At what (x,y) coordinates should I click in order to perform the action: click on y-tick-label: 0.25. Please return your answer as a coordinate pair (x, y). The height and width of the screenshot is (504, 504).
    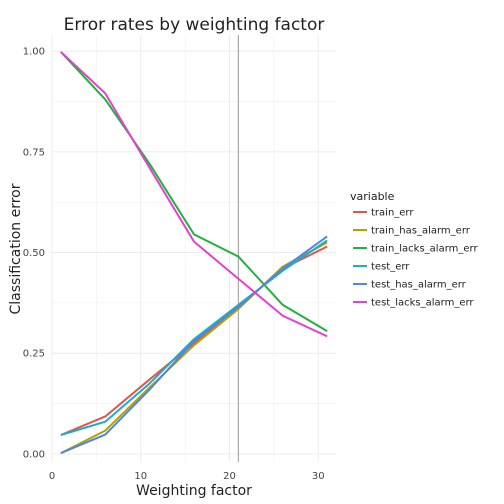
    Looking at the image, I should click on (34, 354).